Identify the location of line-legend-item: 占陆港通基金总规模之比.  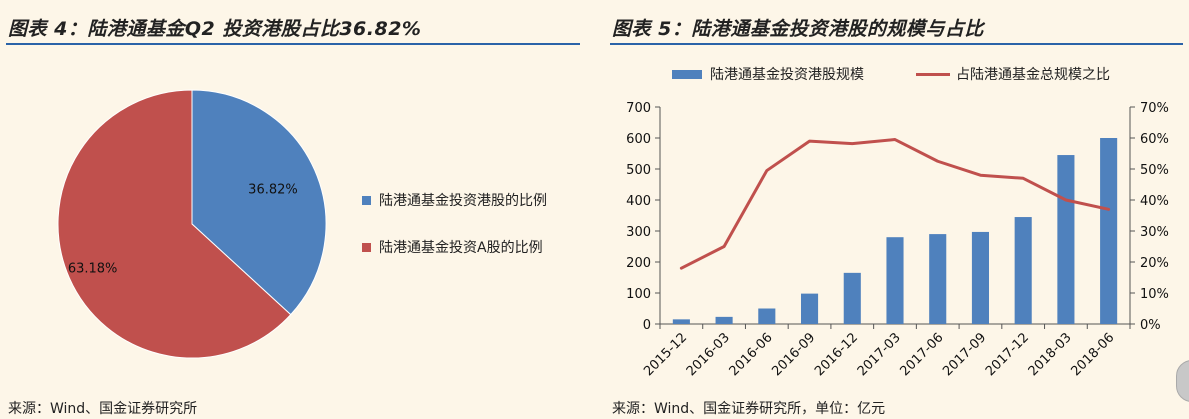
(1013, 74).